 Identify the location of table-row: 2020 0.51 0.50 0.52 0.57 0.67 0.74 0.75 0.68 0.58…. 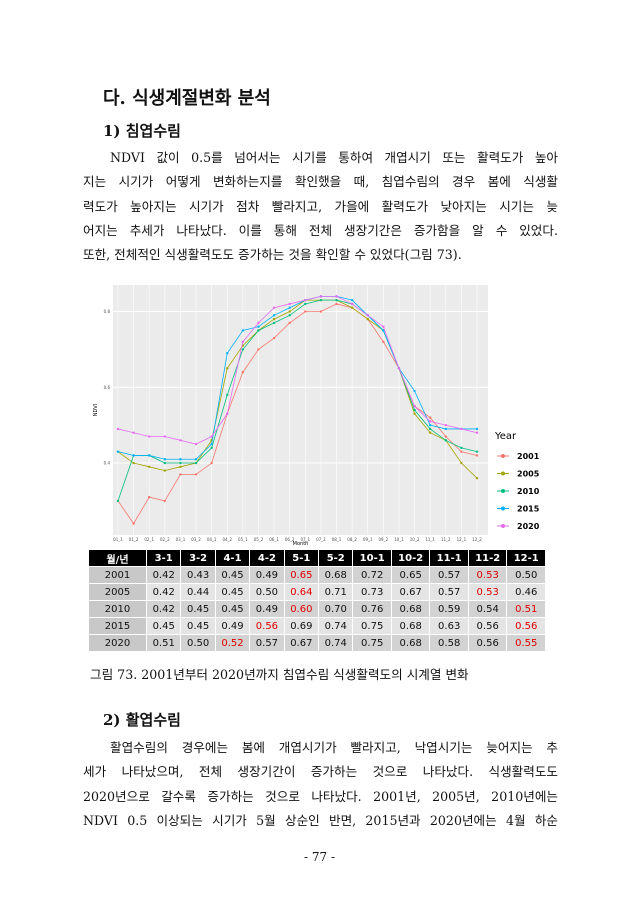
(317, 643).